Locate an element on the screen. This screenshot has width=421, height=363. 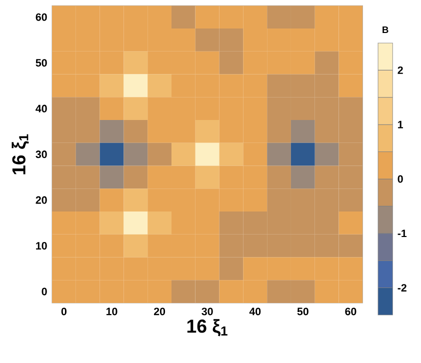
color-bar-label: 2 is located at coordinates (400, 70).